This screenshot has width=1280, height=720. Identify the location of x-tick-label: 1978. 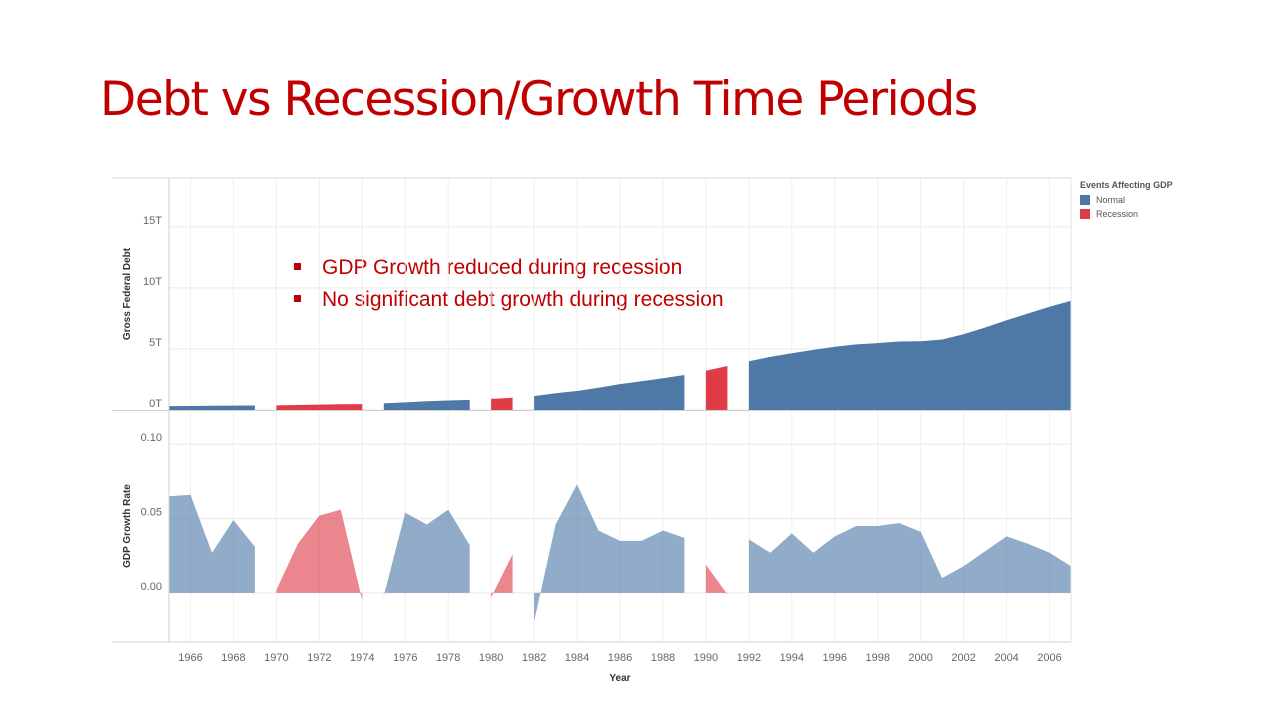
(448, 658).